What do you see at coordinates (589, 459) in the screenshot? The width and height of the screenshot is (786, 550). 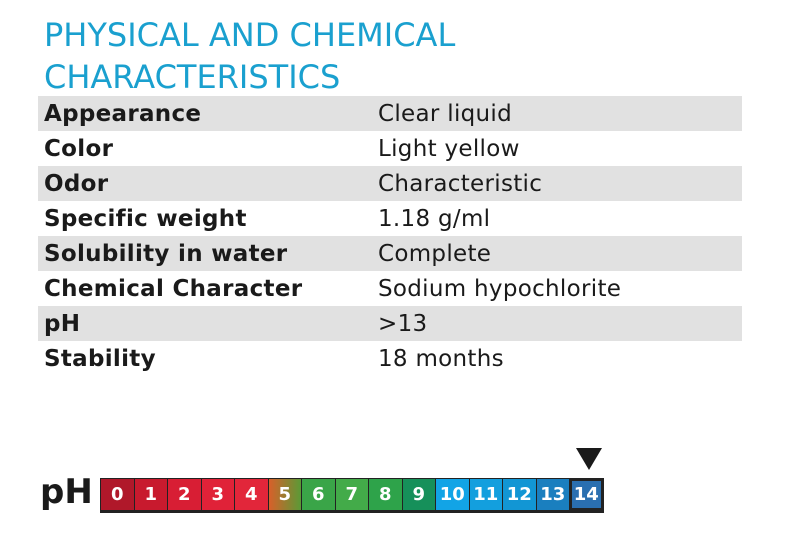 I see `ph-marker-triangle-icon` at bounding box center [589, 459].